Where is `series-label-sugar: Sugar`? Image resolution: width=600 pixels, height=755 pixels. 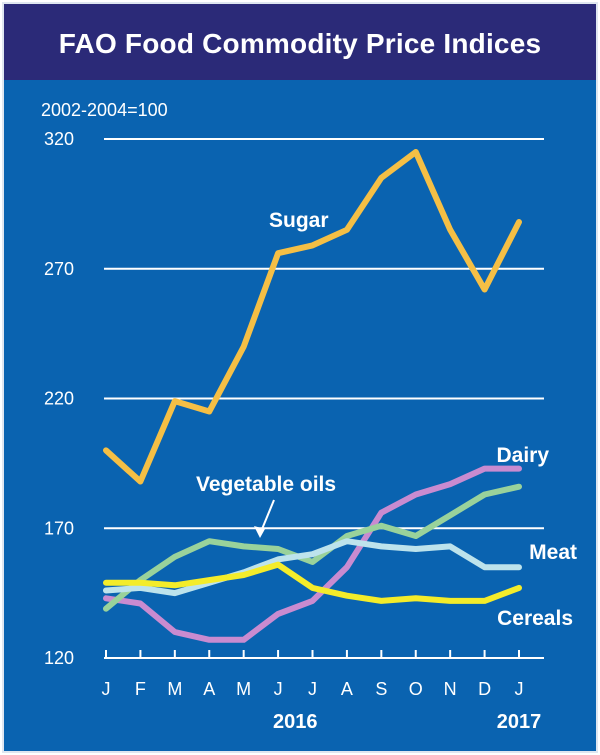
series-label-sugar: Sugar is located at coordinates (299, 220).